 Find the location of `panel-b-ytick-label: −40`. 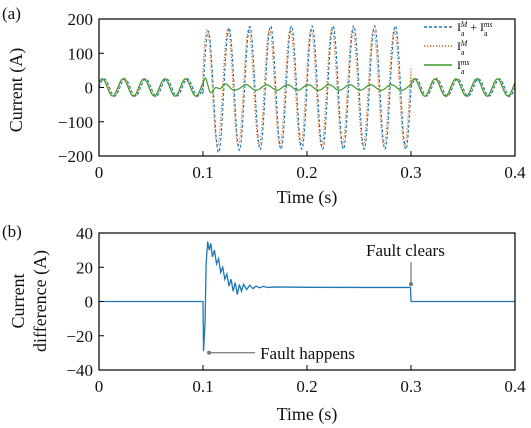

panel-b-ytick-label: −40 is located at coordinates (79, 370).